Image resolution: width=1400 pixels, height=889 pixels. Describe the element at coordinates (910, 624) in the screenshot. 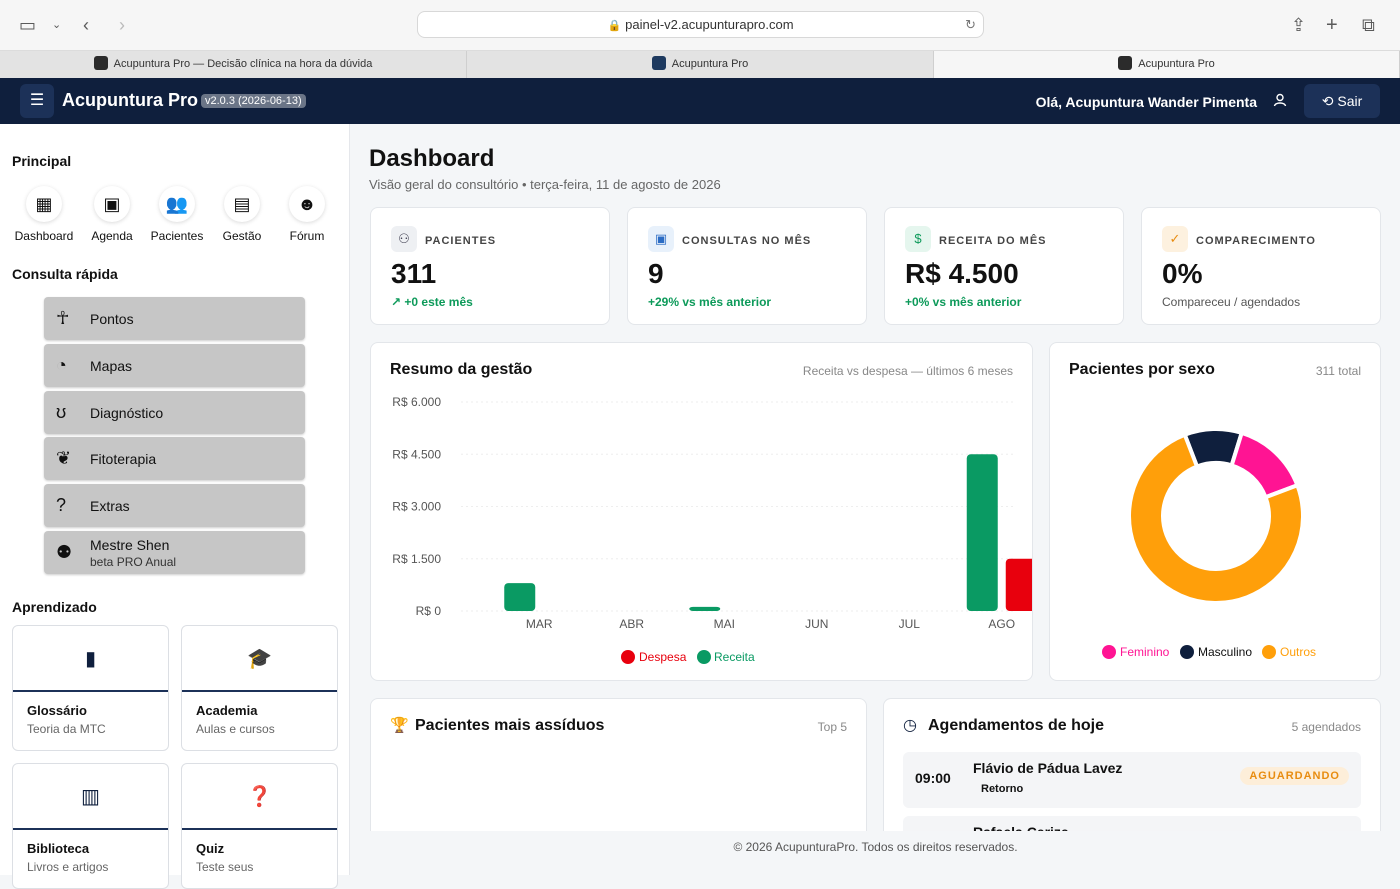

I see `x-tick-label: JUL` at that location.